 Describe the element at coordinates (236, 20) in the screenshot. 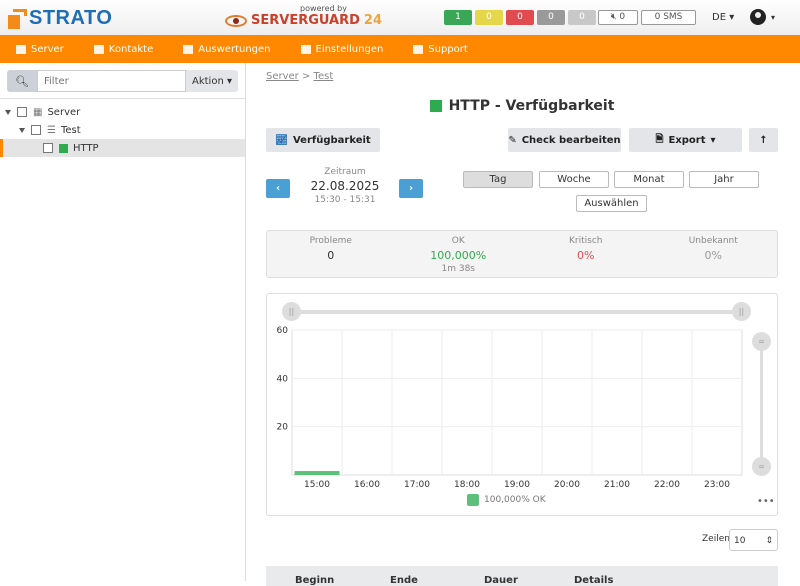

I see `serverguard-eye-icon` at that location.